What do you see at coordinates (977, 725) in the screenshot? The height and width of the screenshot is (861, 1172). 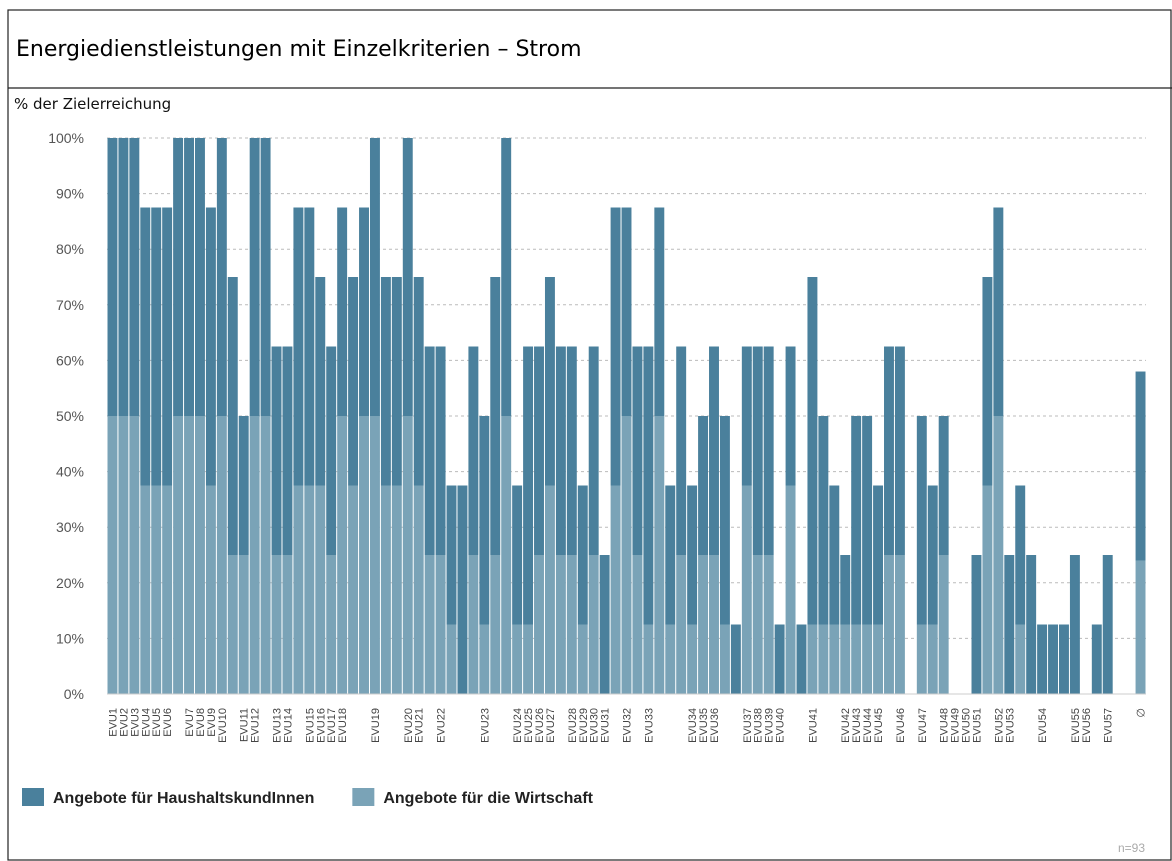 I see `x-tick-label: EVU51` at bounding box center [977, 725].